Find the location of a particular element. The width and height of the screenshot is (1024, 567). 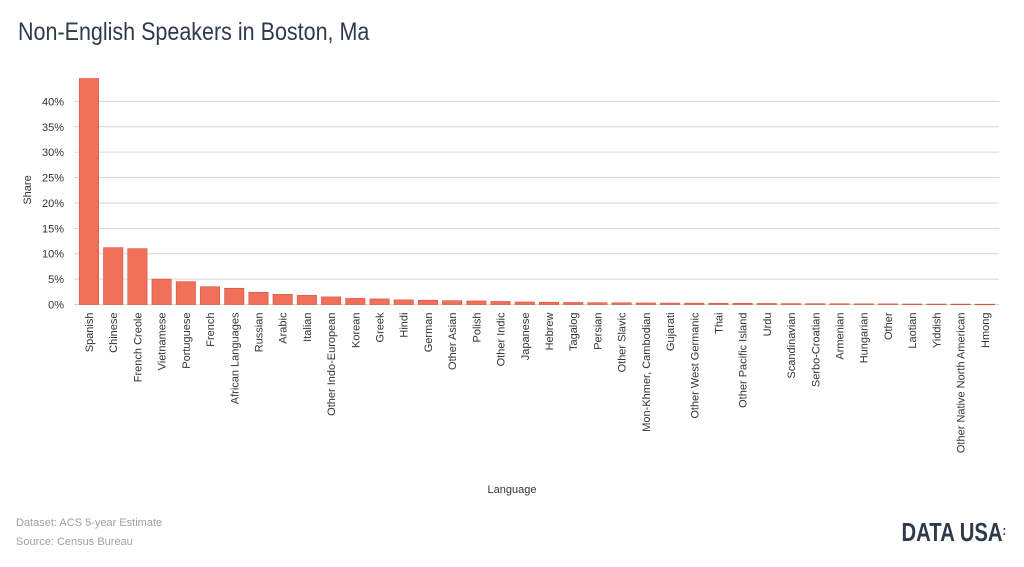

bar-other-indo-european is located at coordinates (331, 300).